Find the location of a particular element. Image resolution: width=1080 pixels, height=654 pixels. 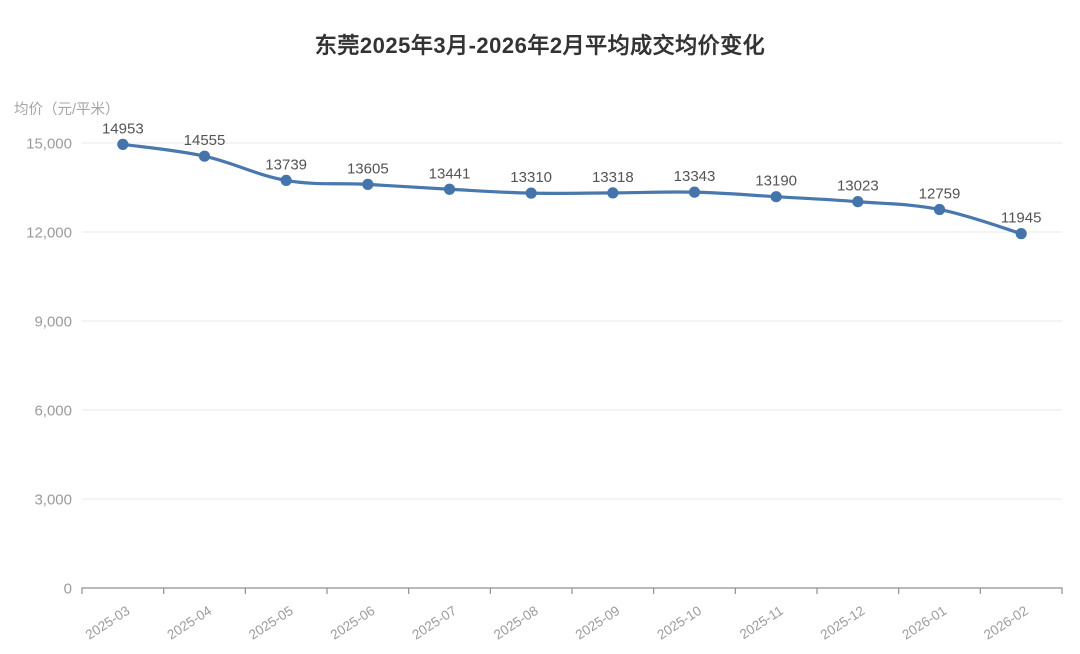

y-tick-label: 15,000 is located at coordinates (49, 144).